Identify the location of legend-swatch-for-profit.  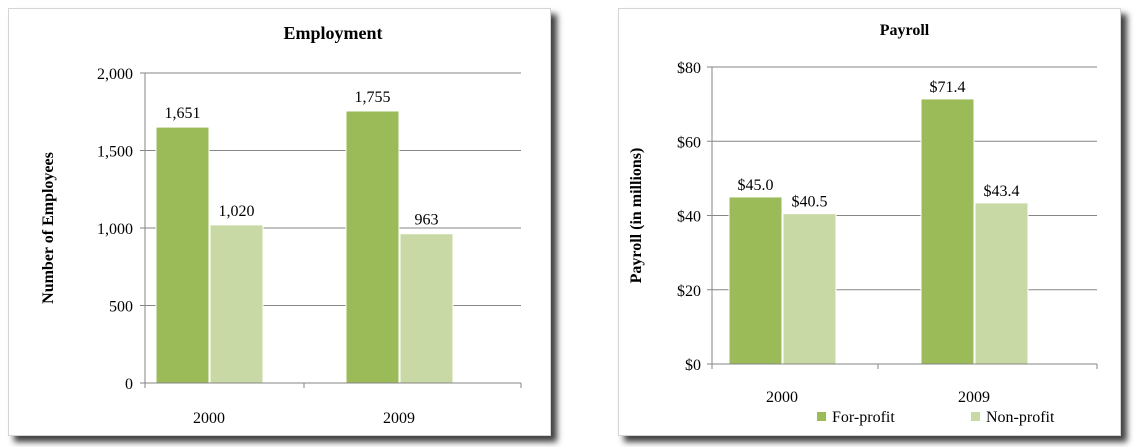
(821, 416).